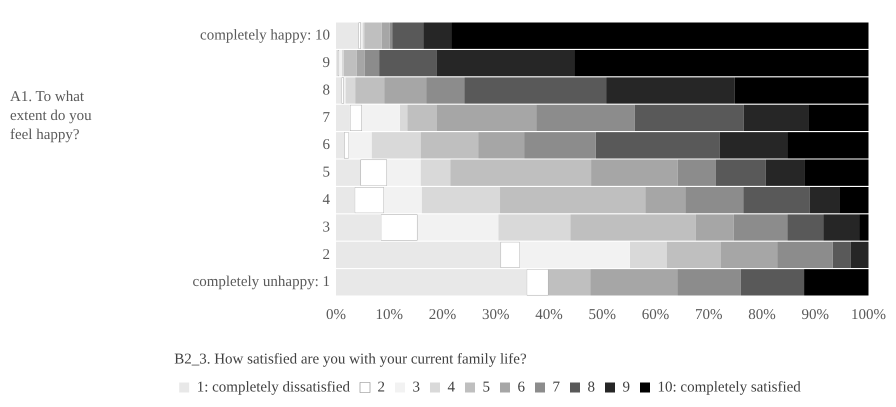 This screenshot has height=407, width=896. I want to click on x-tick-label: 30%, so click(496, 314).